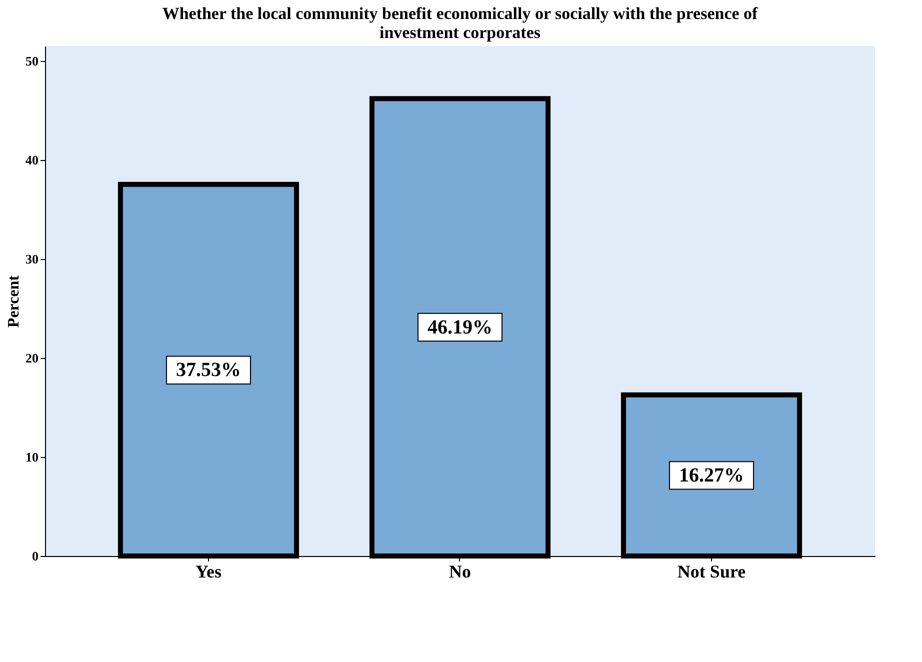 Image resolution: width=922 pixels, height=662 pixels. What do you see at coordinates (14, 301) in the screenshot?
I see `y-axis-title: Percent` at bounding box center [14, 301].